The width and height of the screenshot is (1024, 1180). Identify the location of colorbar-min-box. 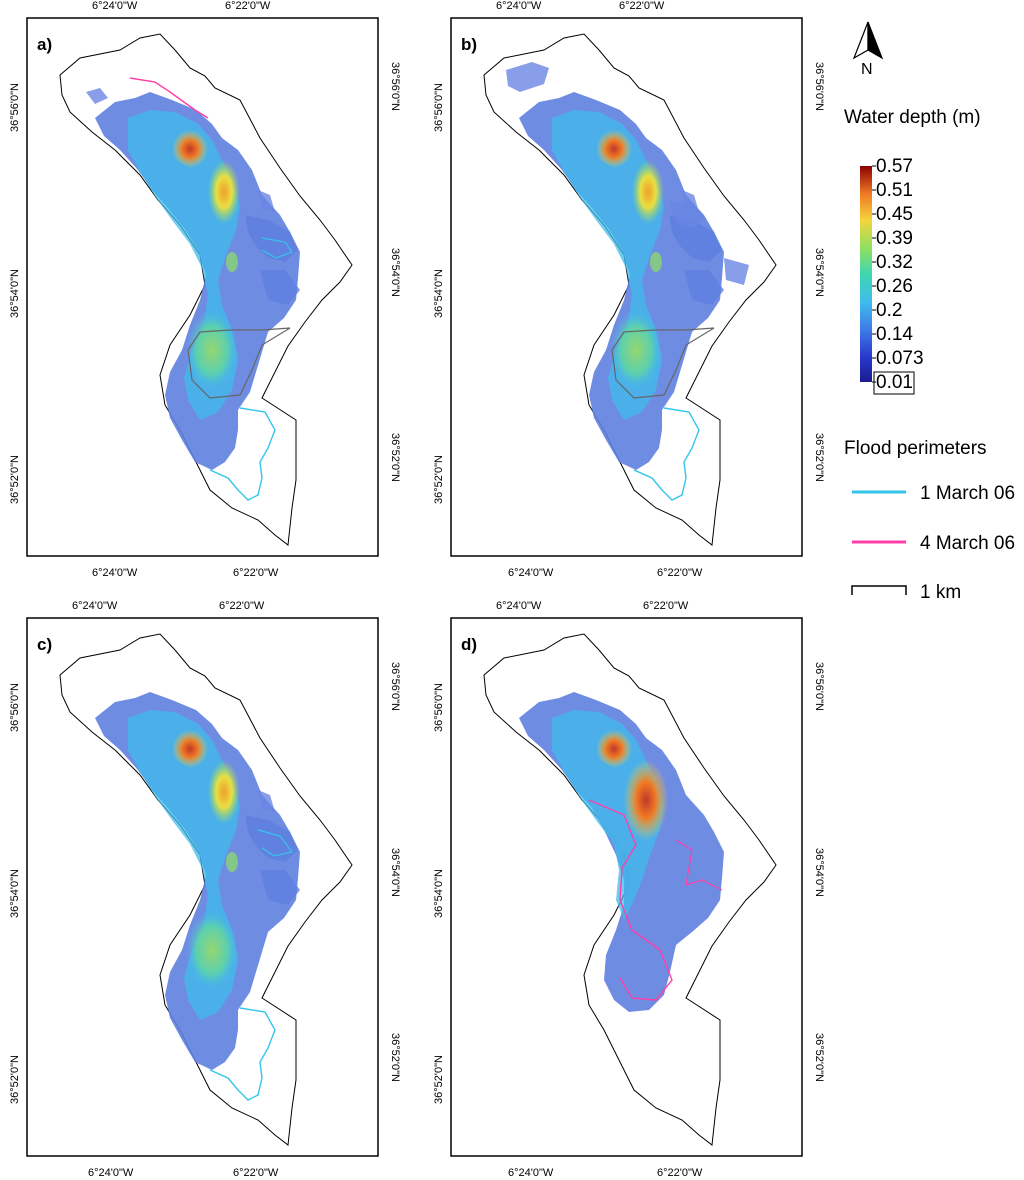
(894, 383).